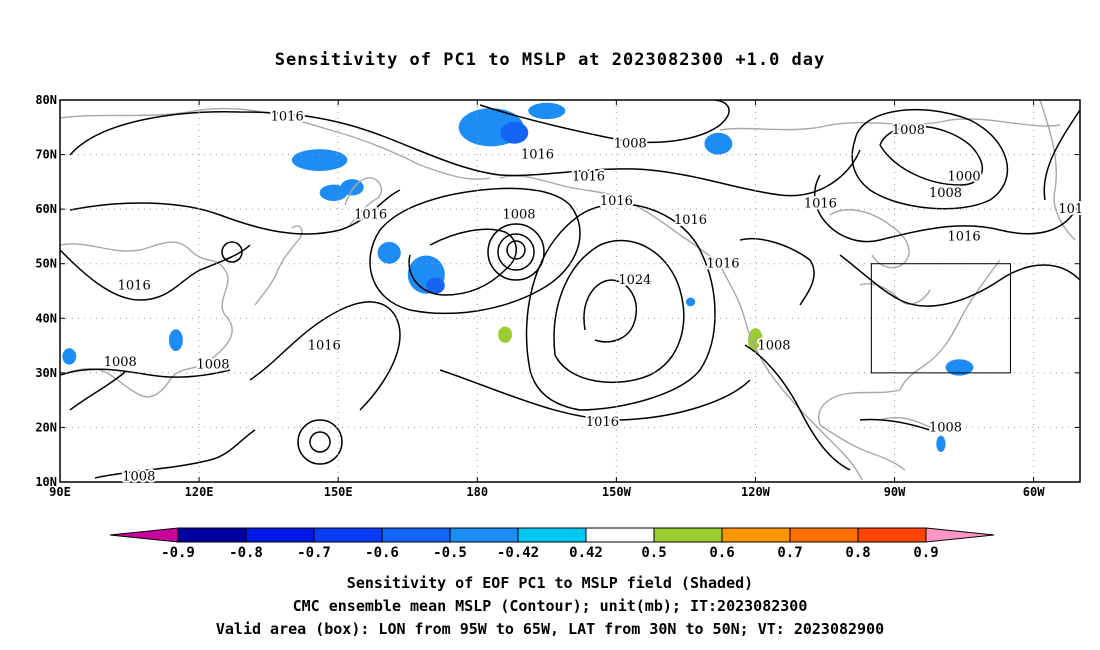 The width and height of the screenshot is (1100, 650). Describe the element at coordinates (789, 553) in the screenshot. I see `colorbar-level-label: 0.7` at that location.